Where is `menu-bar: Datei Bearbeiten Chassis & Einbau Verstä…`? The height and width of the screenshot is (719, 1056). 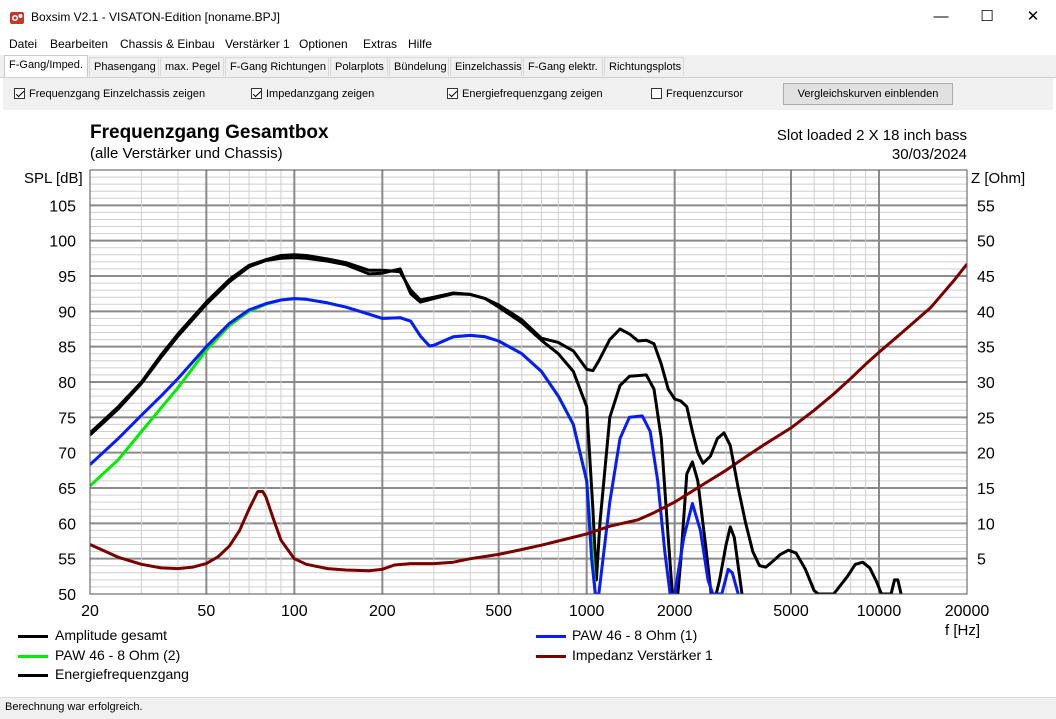 menu-bar: Datei Bearbeiten Chassis & Einbau Verstä… is located at coordinates (528, 44).